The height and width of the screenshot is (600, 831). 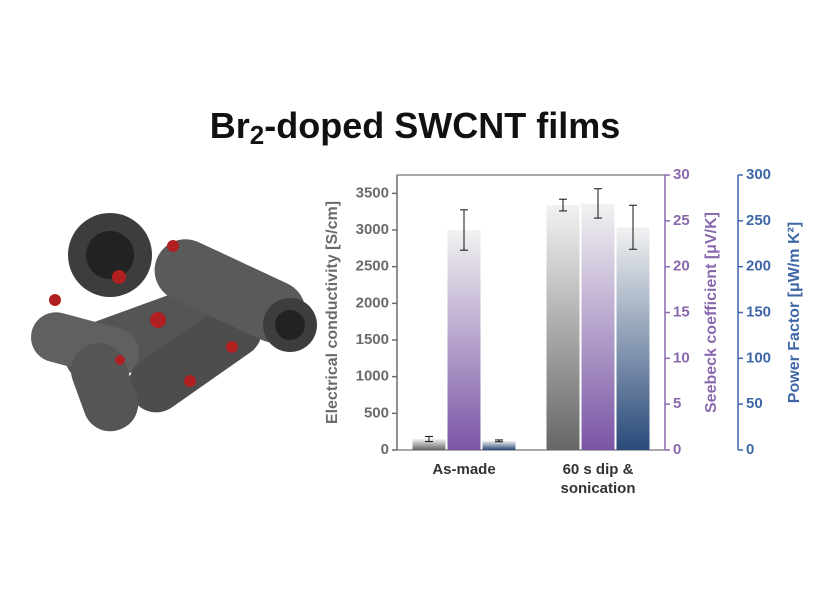 I want to click on x-tick-label: 60 s dip & sonication, so click(x=598, y=479).